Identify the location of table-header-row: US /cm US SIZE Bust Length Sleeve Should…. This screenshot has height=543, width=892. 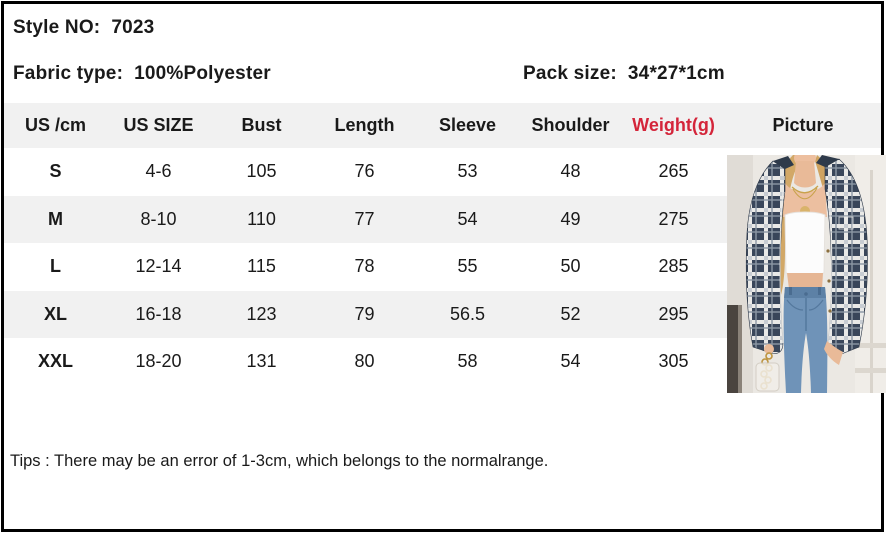
(442, 125).